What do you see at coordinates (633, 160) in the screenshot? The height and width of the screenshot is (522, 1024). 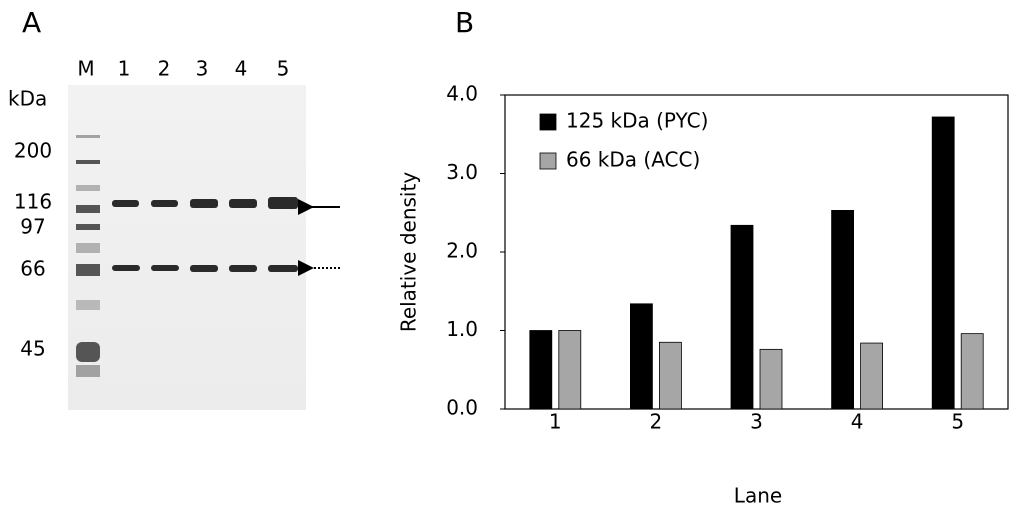 I see `legend-label: 66 kDa (ACC)` at bounding box center [633, 160].